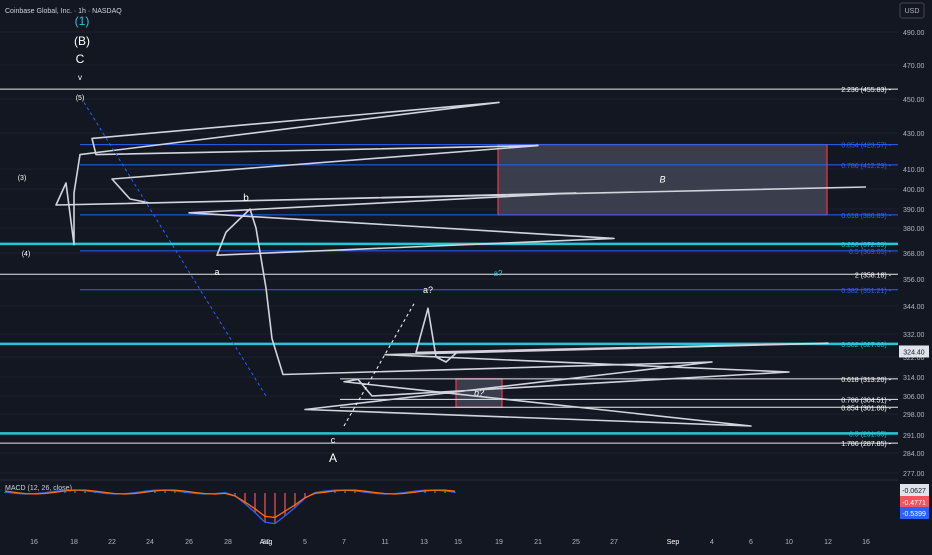  What do you see at coordinates (22, 178) in the screenshot?
I see `wave-label: (3)` at bounding box center [22, 178].